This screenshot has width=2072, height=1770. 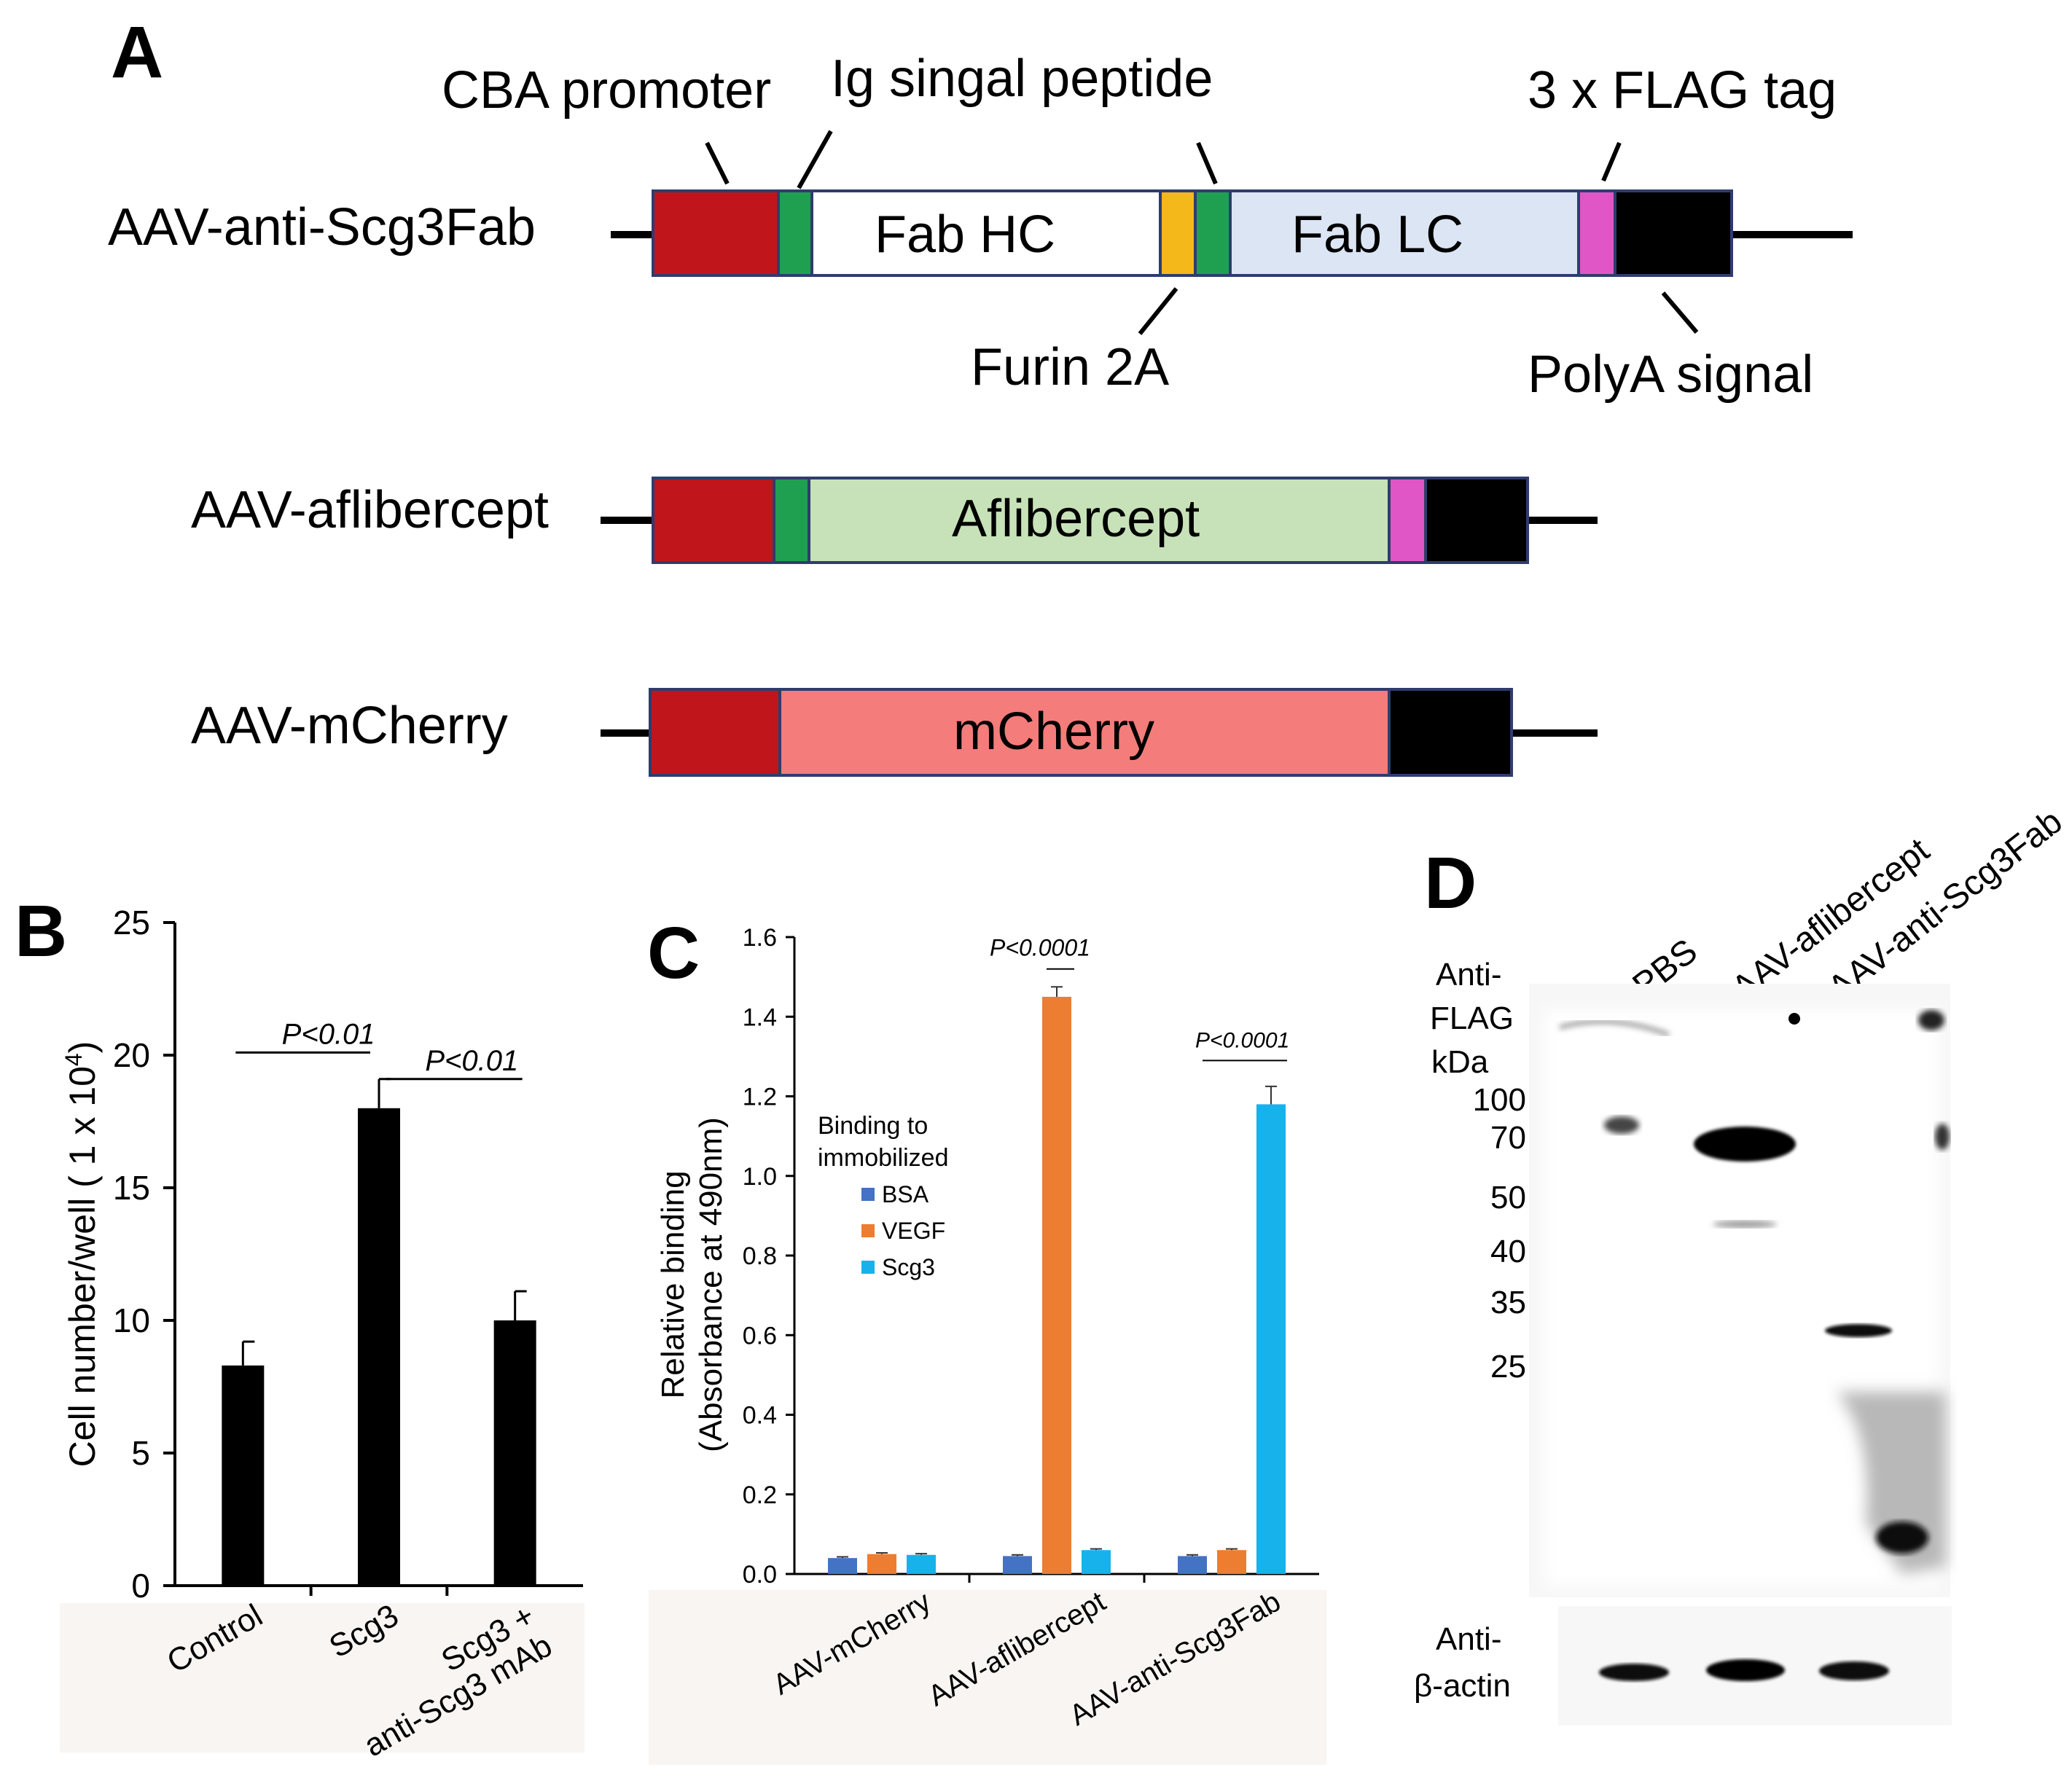 I want to click on pointer-line-polya, so click(x=1680, y=313).